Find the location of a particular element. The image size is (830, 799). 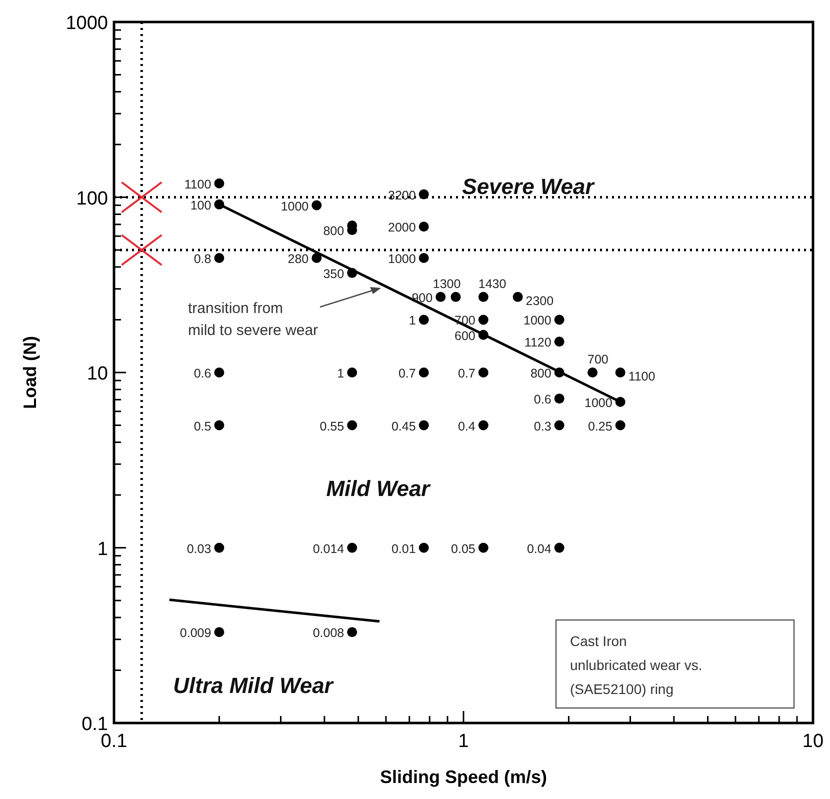

annotation: 0.008 is located at coordinates (328, 633).